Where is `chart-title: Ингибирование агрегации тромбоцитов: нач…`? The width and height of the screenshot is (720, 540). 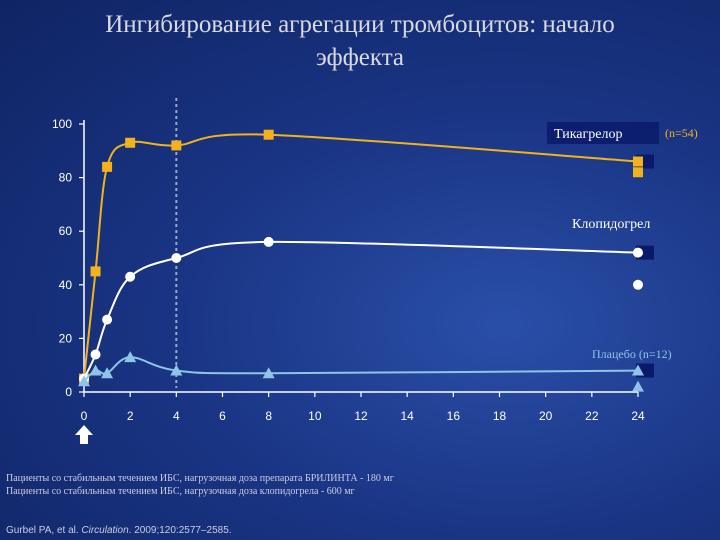 chart-title: Ингибирование агрегации тромбоцитов: нач… is located at coordinates (360, 41).